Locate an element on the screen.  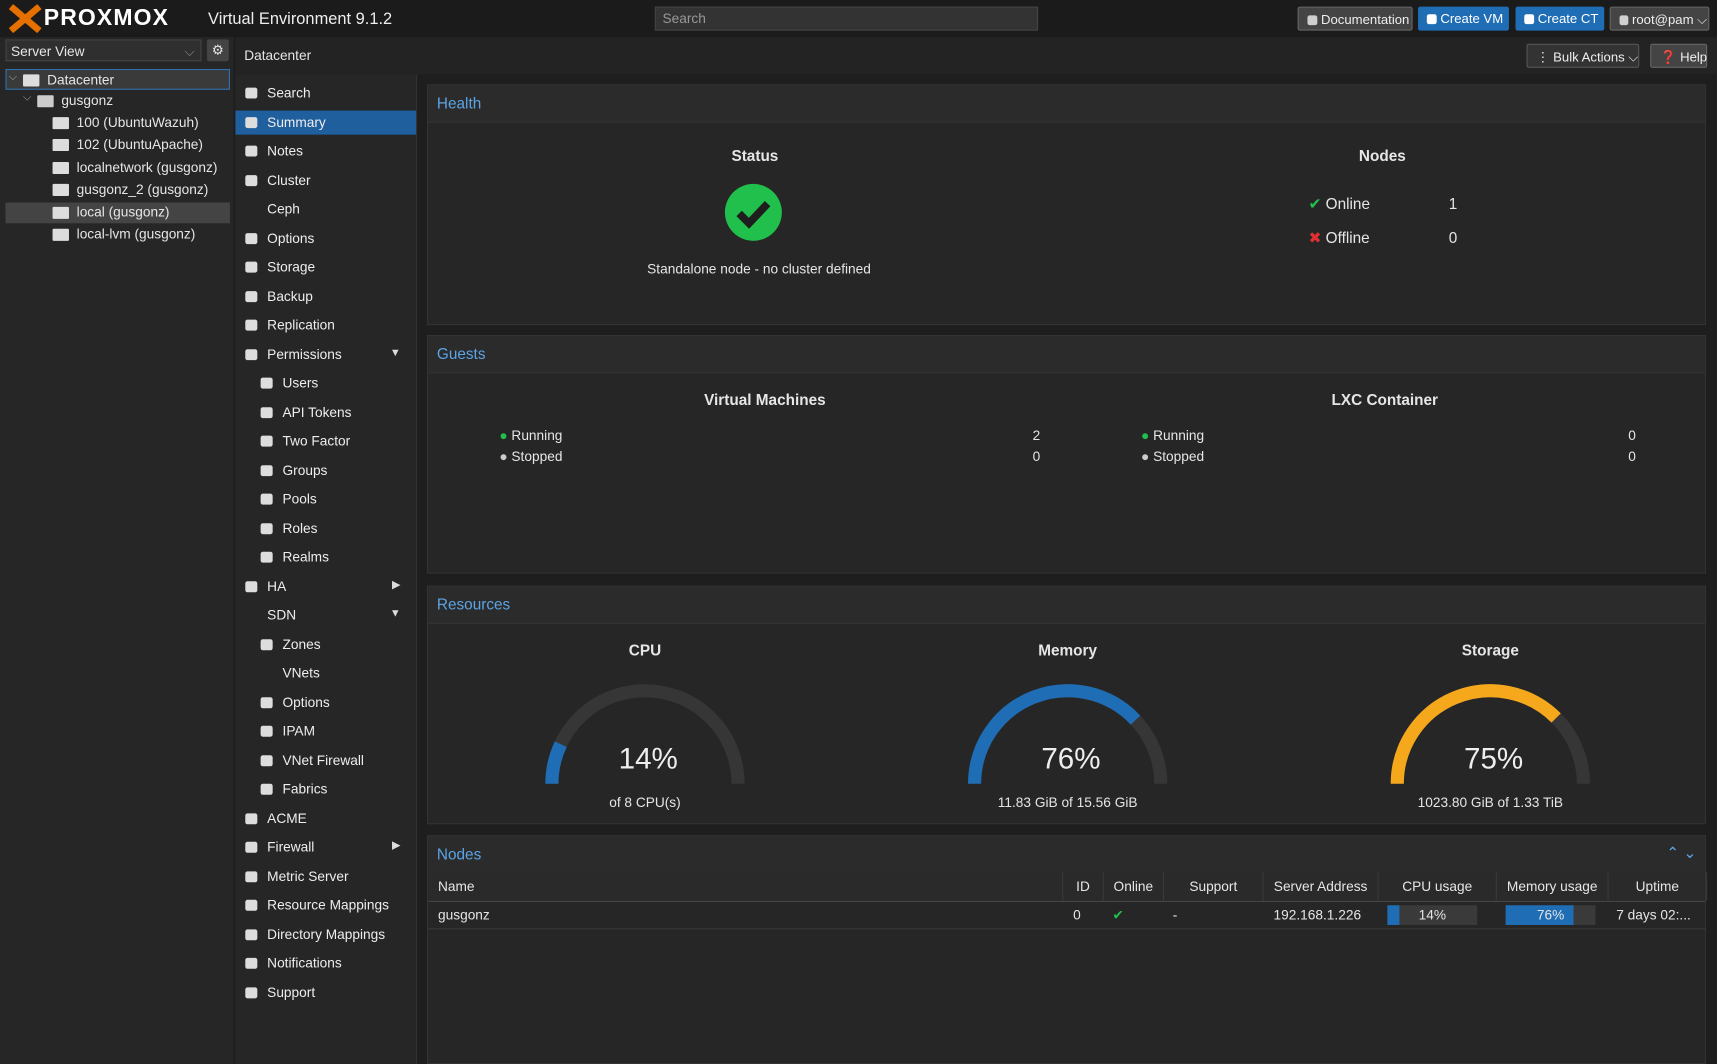
column-header: ID is located at coordinates (1083, 886).